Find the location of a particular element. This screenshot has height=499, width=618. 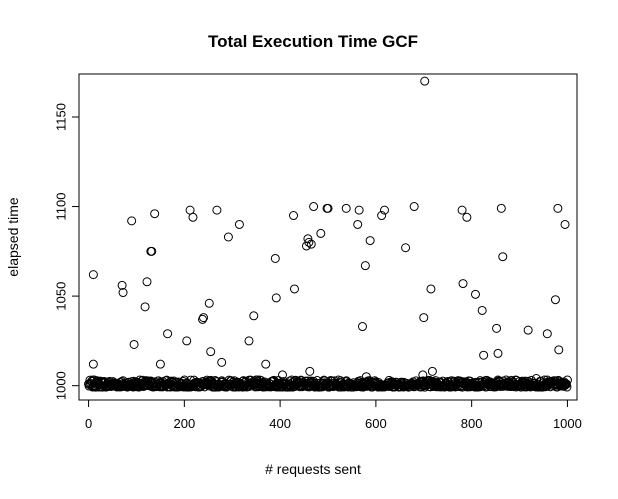

x-tick-label: 400 is located at coordinates (280, 423).